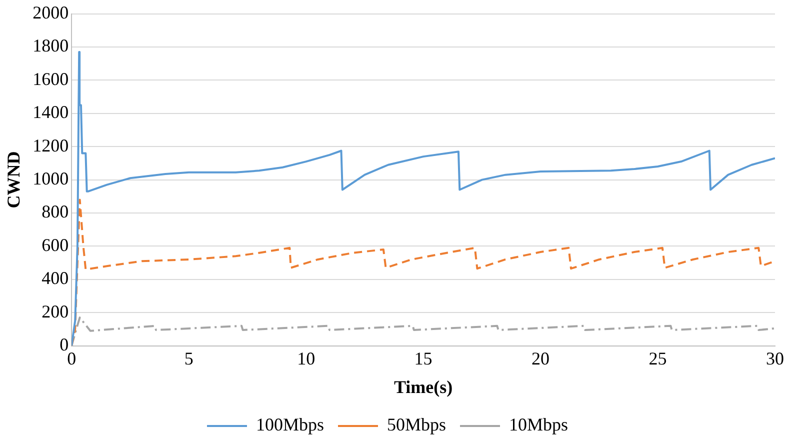  What do you see at coordinates (55, 212) in the screenshot?
I see `y-tick-label: 800` at bounding box center [55, 212].